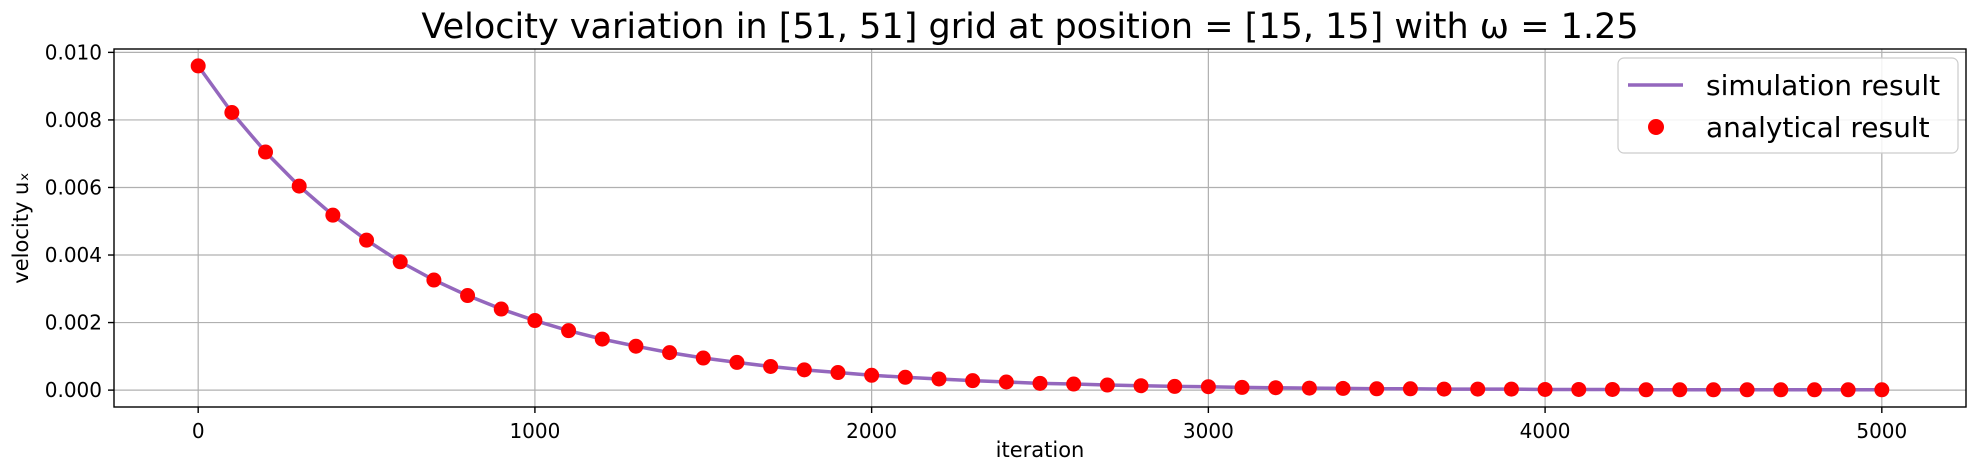 The width and height of the screenshot is (1972, 472). I want to click on x-tick-label: 1000, so click(534, 431).